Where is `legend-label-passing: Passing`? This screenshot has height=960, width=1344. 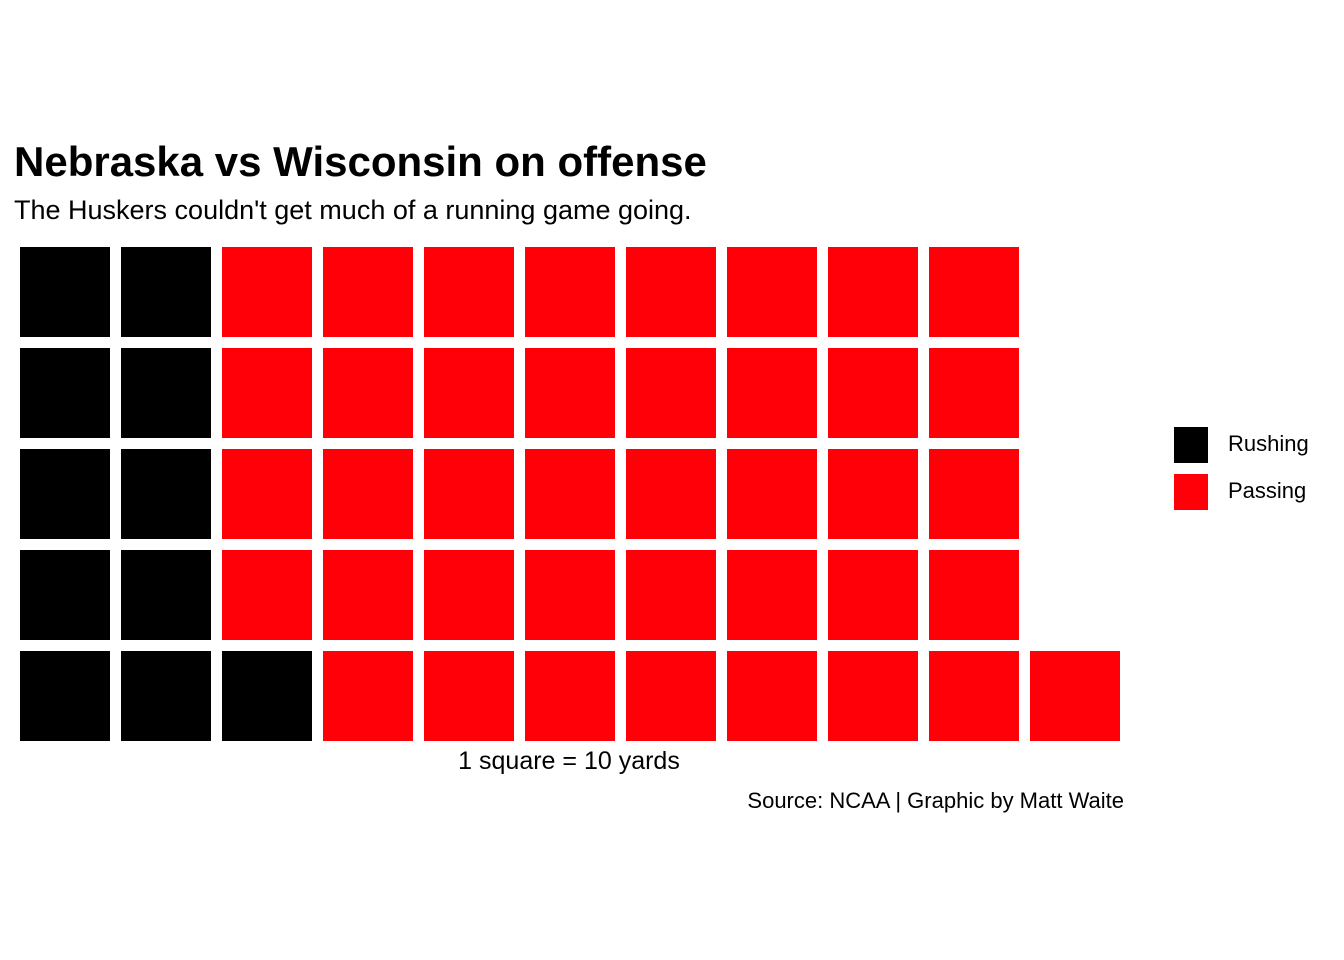
legend-label-passing: Passing is located at coordinates (1267, 490).